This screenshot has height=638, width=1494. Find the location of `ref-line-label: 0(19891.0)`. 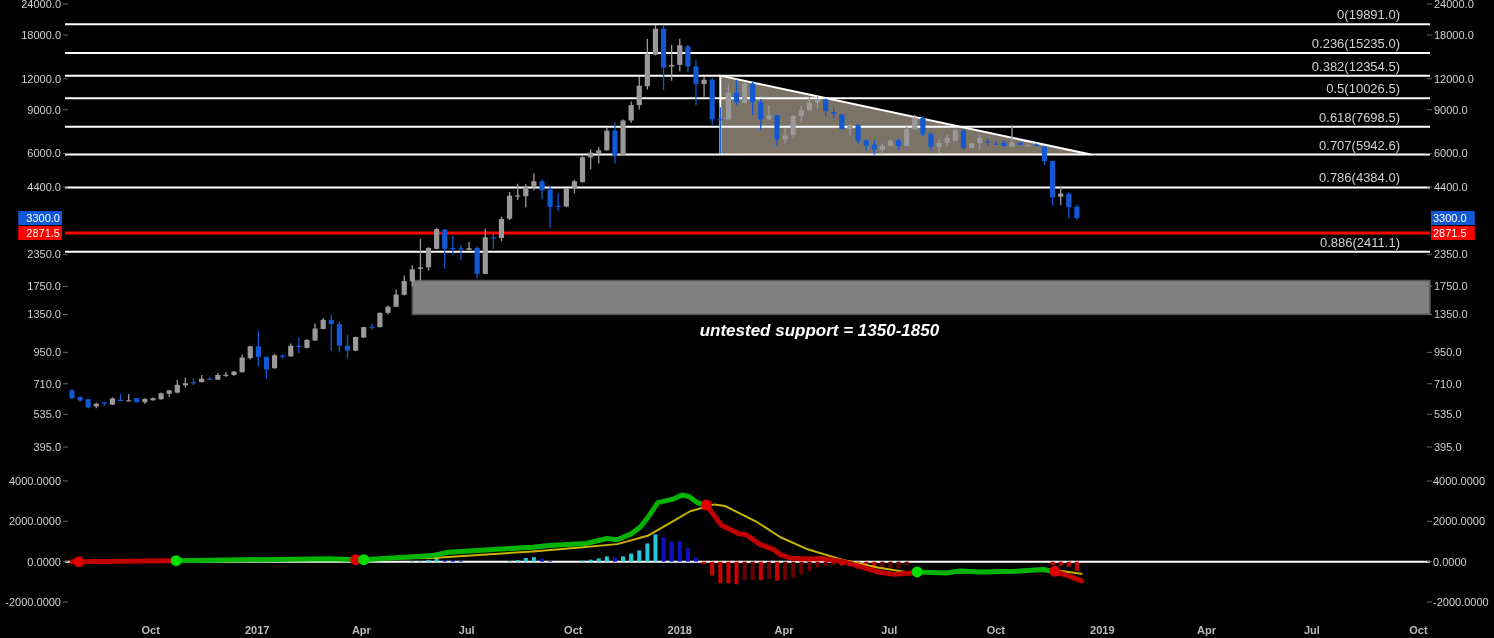

ref-line-label: 0(19891.0) is located at coordinates (1368, 15).